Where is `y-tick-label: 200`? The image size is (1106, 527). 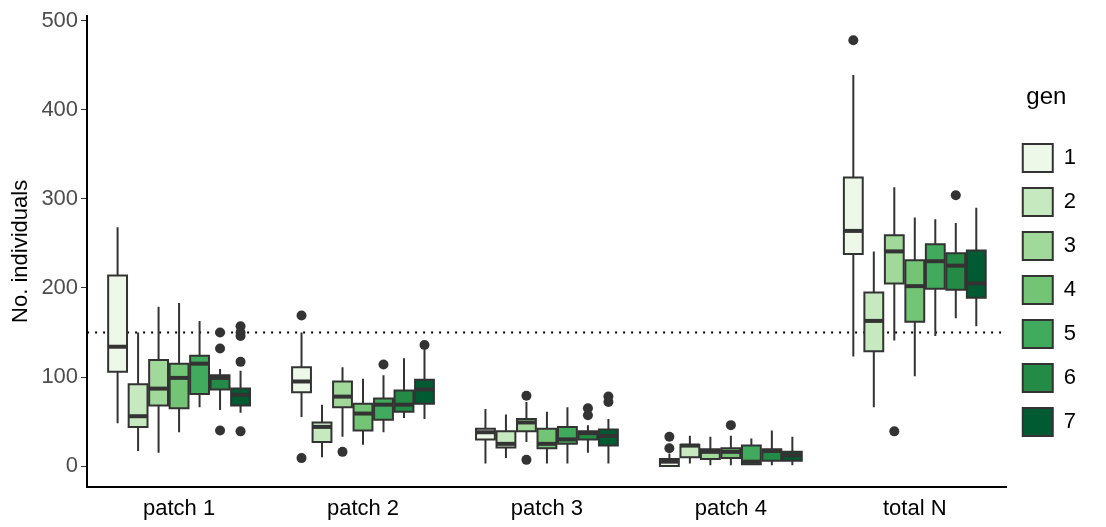
y-tick-label: 200 is located at coordinates (60, 286).